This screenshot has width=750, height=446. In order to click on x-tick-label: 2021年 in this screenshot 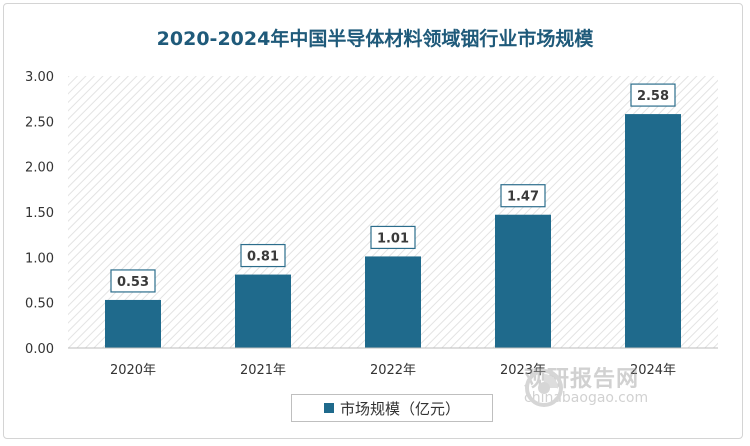, I will do `click(263, 370)`.